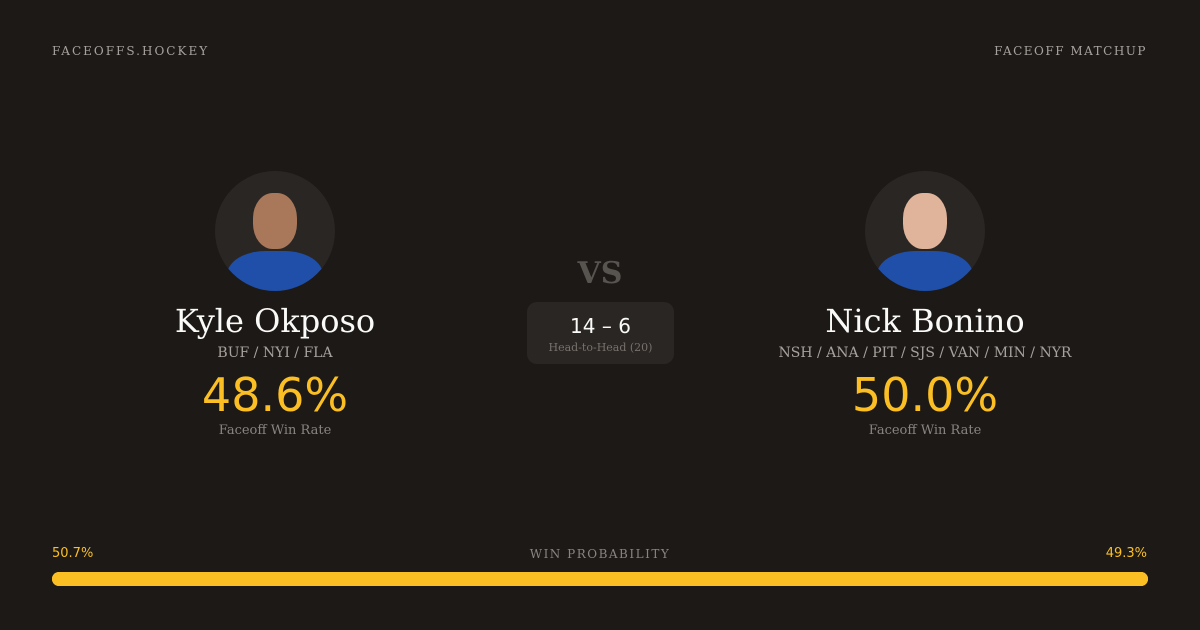 This screenshot has height=630, width=1200. I want to click on head-to-head-box: 14 – 6 Head-to-Head (20), so click(600, 333).